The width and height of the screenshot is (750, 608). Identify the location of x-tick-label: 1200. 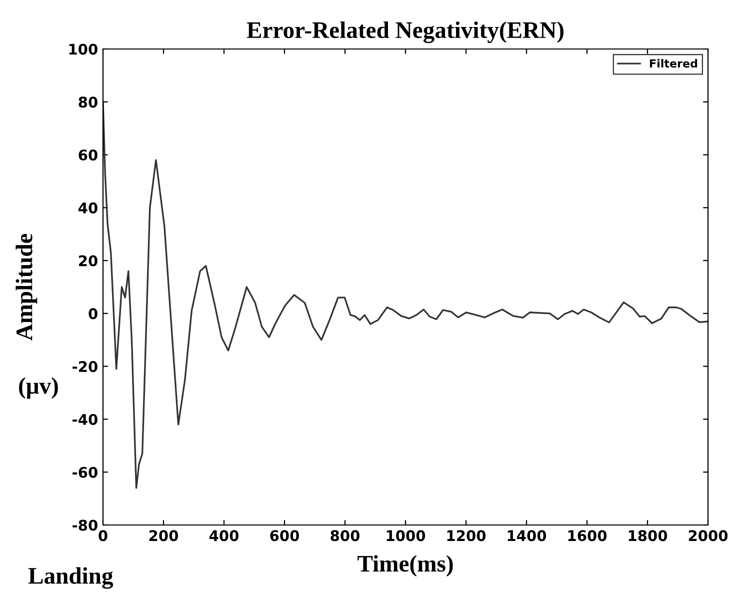
(466, 536).